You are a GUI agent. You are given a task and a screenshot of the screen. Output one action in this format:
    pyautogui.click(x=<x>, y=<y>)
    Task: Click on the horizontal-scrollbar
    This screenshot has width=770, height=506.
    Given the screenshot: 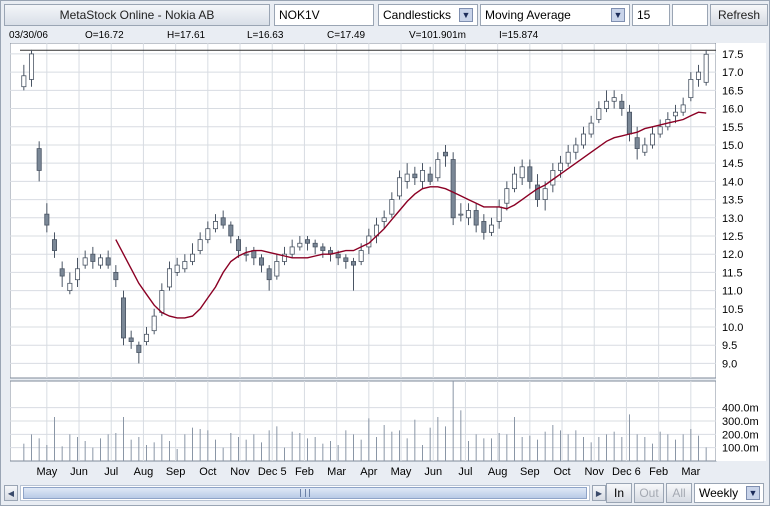 What is the action you would take?
    pyautogui.click(x=305, y=493)
    